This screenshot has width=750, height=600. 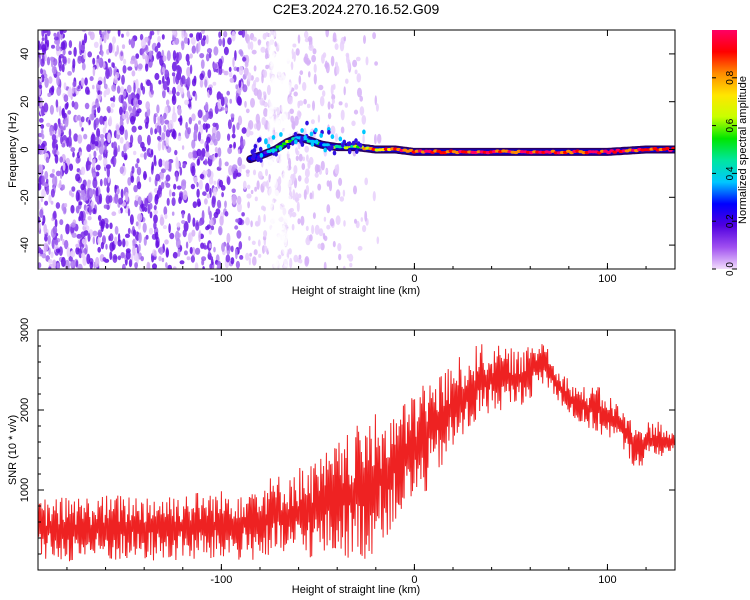 I want to click on y-tick-label: 3000, so click(x=25, y=330).